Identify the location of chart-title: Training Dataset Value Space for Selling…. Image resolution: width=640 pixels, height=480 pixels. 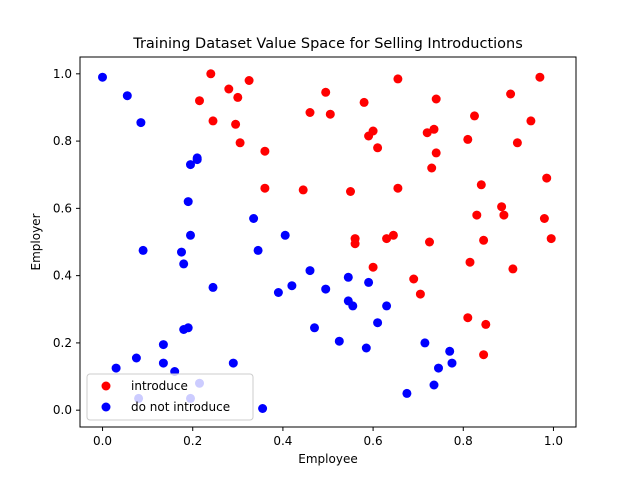
(327, 44).